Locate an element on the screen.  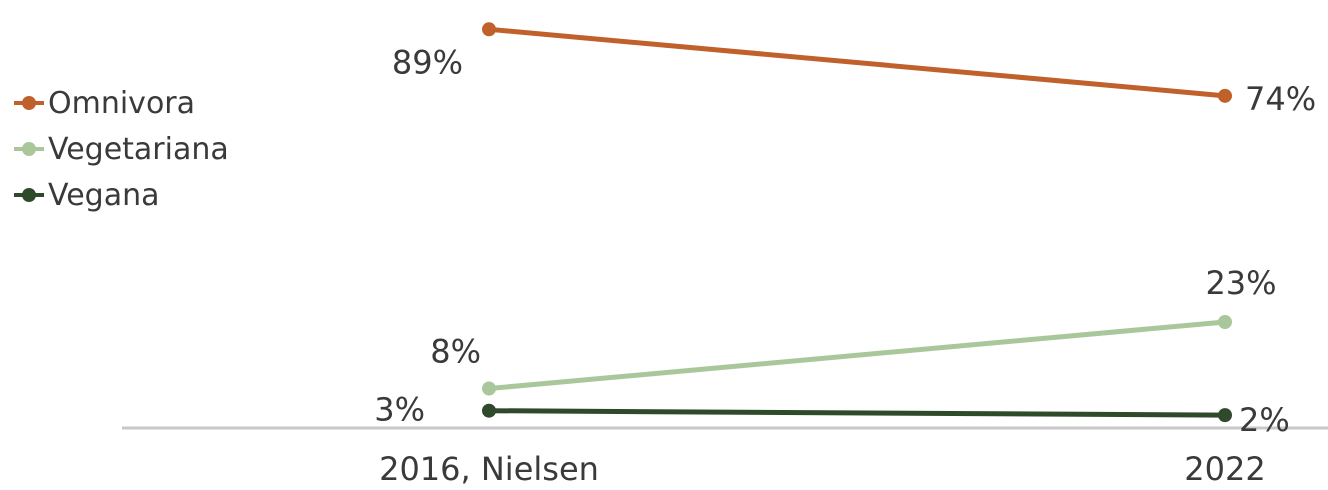
legend-label-vegana: Vegana is located at coordinates (104, 195).